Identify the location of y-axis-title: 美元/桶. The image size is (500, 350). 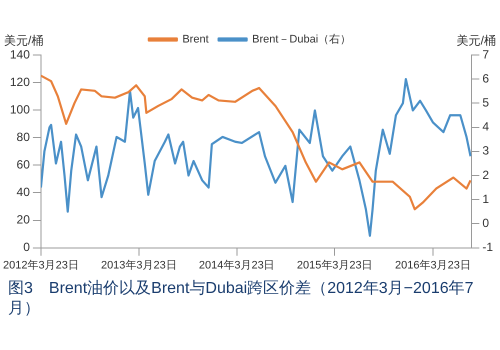
(24, 40).